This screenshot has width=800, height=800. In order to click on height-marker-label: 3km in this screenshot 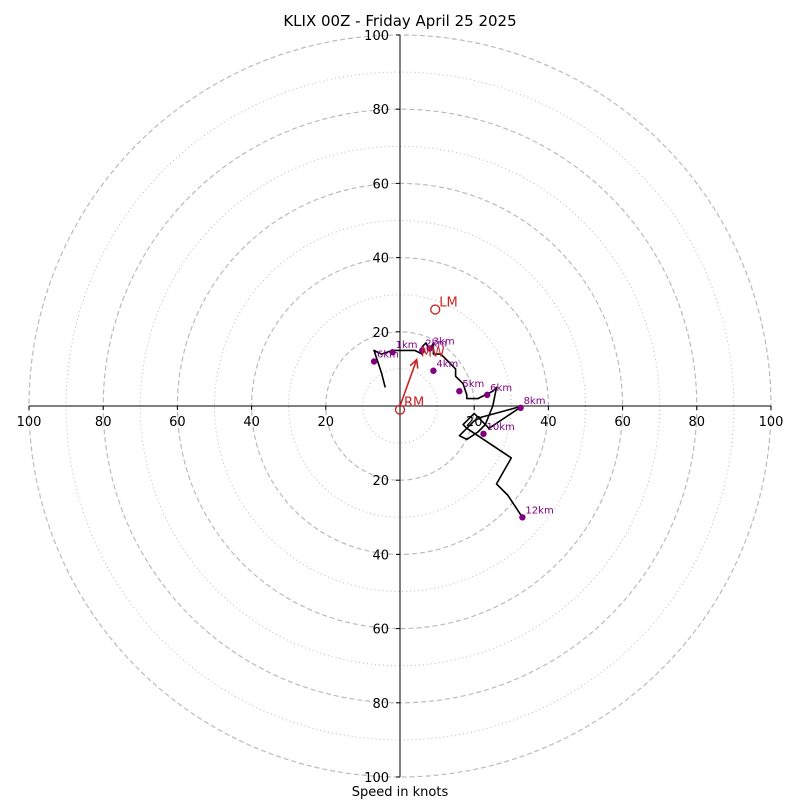, I will do `click(444, 341)`.